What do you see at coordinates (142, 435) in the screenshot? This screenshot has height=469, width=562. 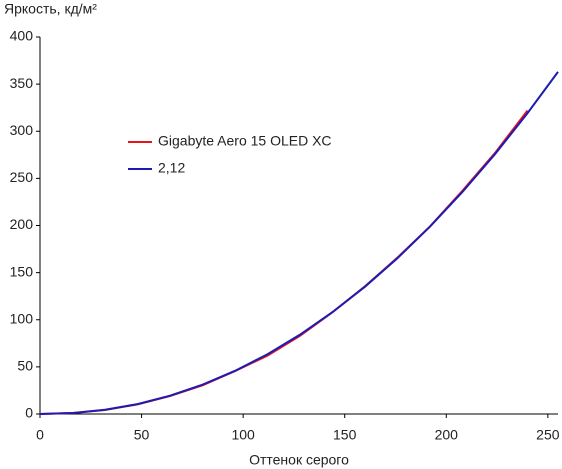 I see `x-tick-label: 50` at bounding box center [142, 435].